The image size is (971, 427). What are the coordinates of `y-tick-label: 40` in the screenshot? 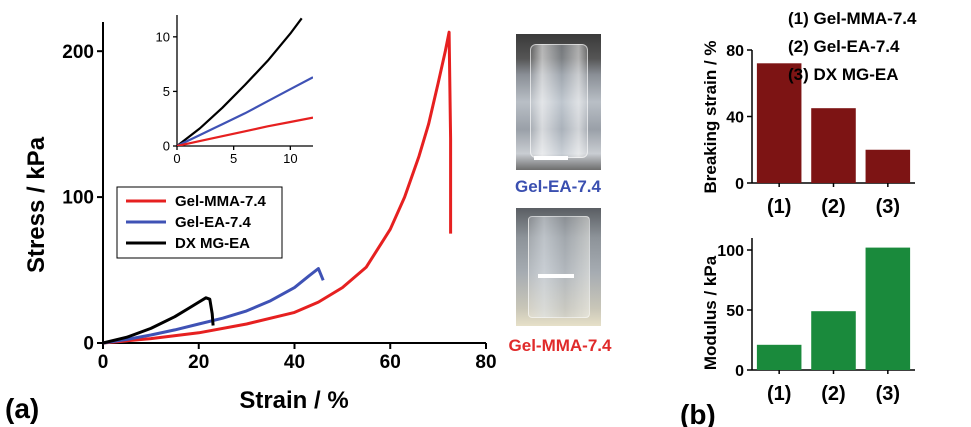 It's located at (735, 118).